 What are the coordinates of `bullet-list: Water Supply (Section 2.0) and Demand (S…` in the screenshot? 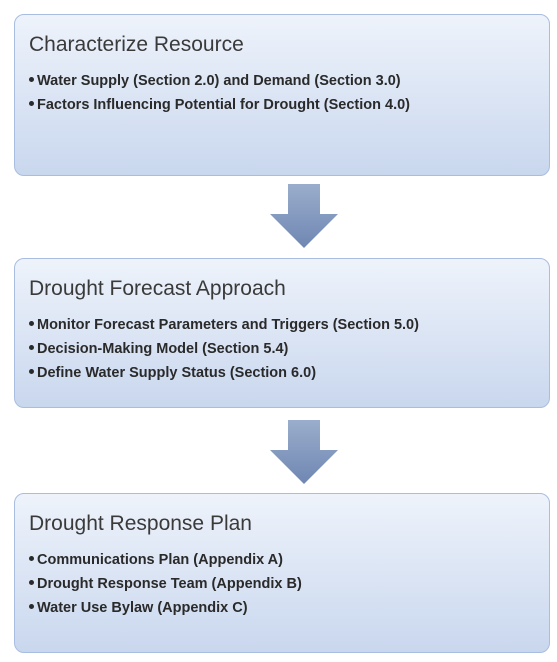 It's located at (289, 93).